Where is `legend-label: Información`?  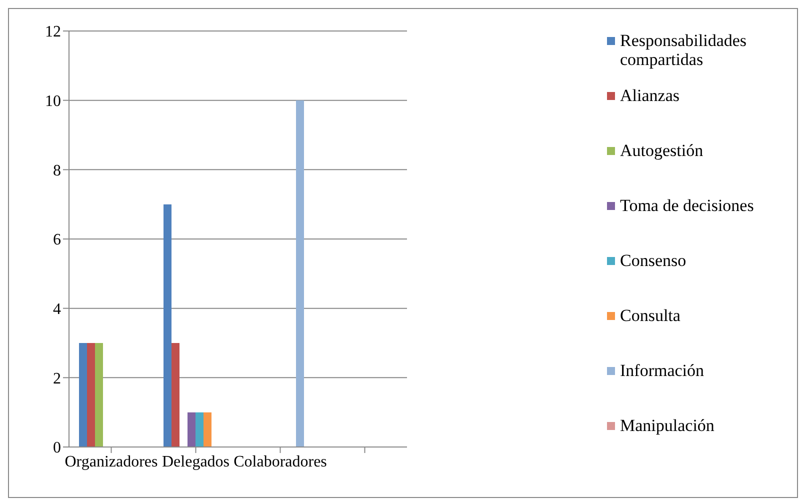
legend-label: Información is located at coordinates (662, 370).